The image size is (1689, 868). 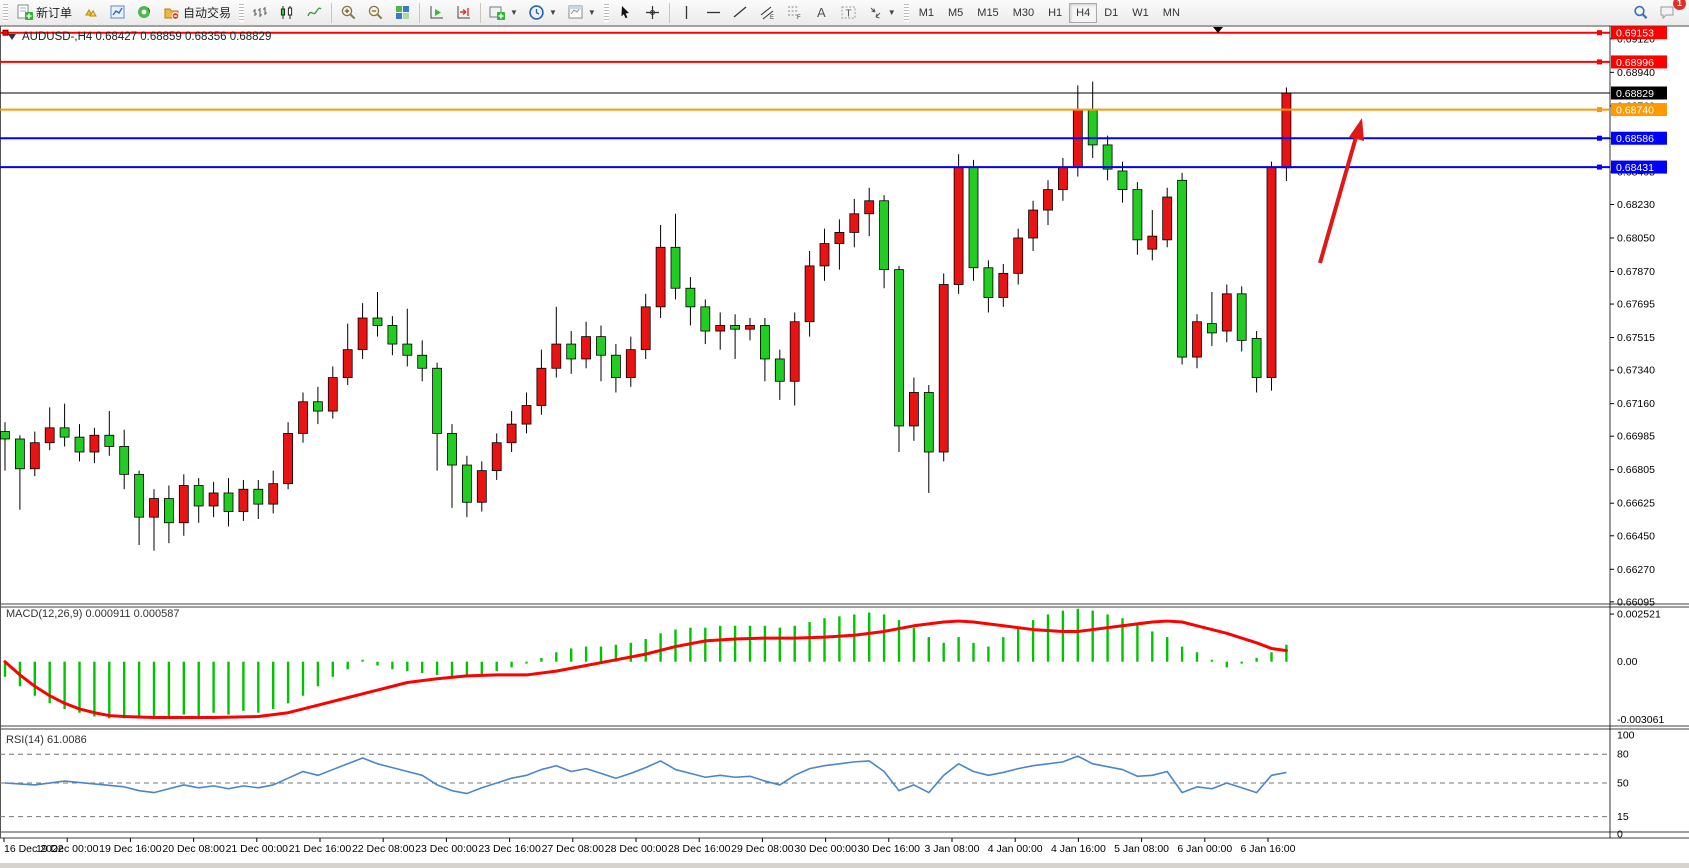 I want to click on chart-candles-button, so click(x=287, y=12).